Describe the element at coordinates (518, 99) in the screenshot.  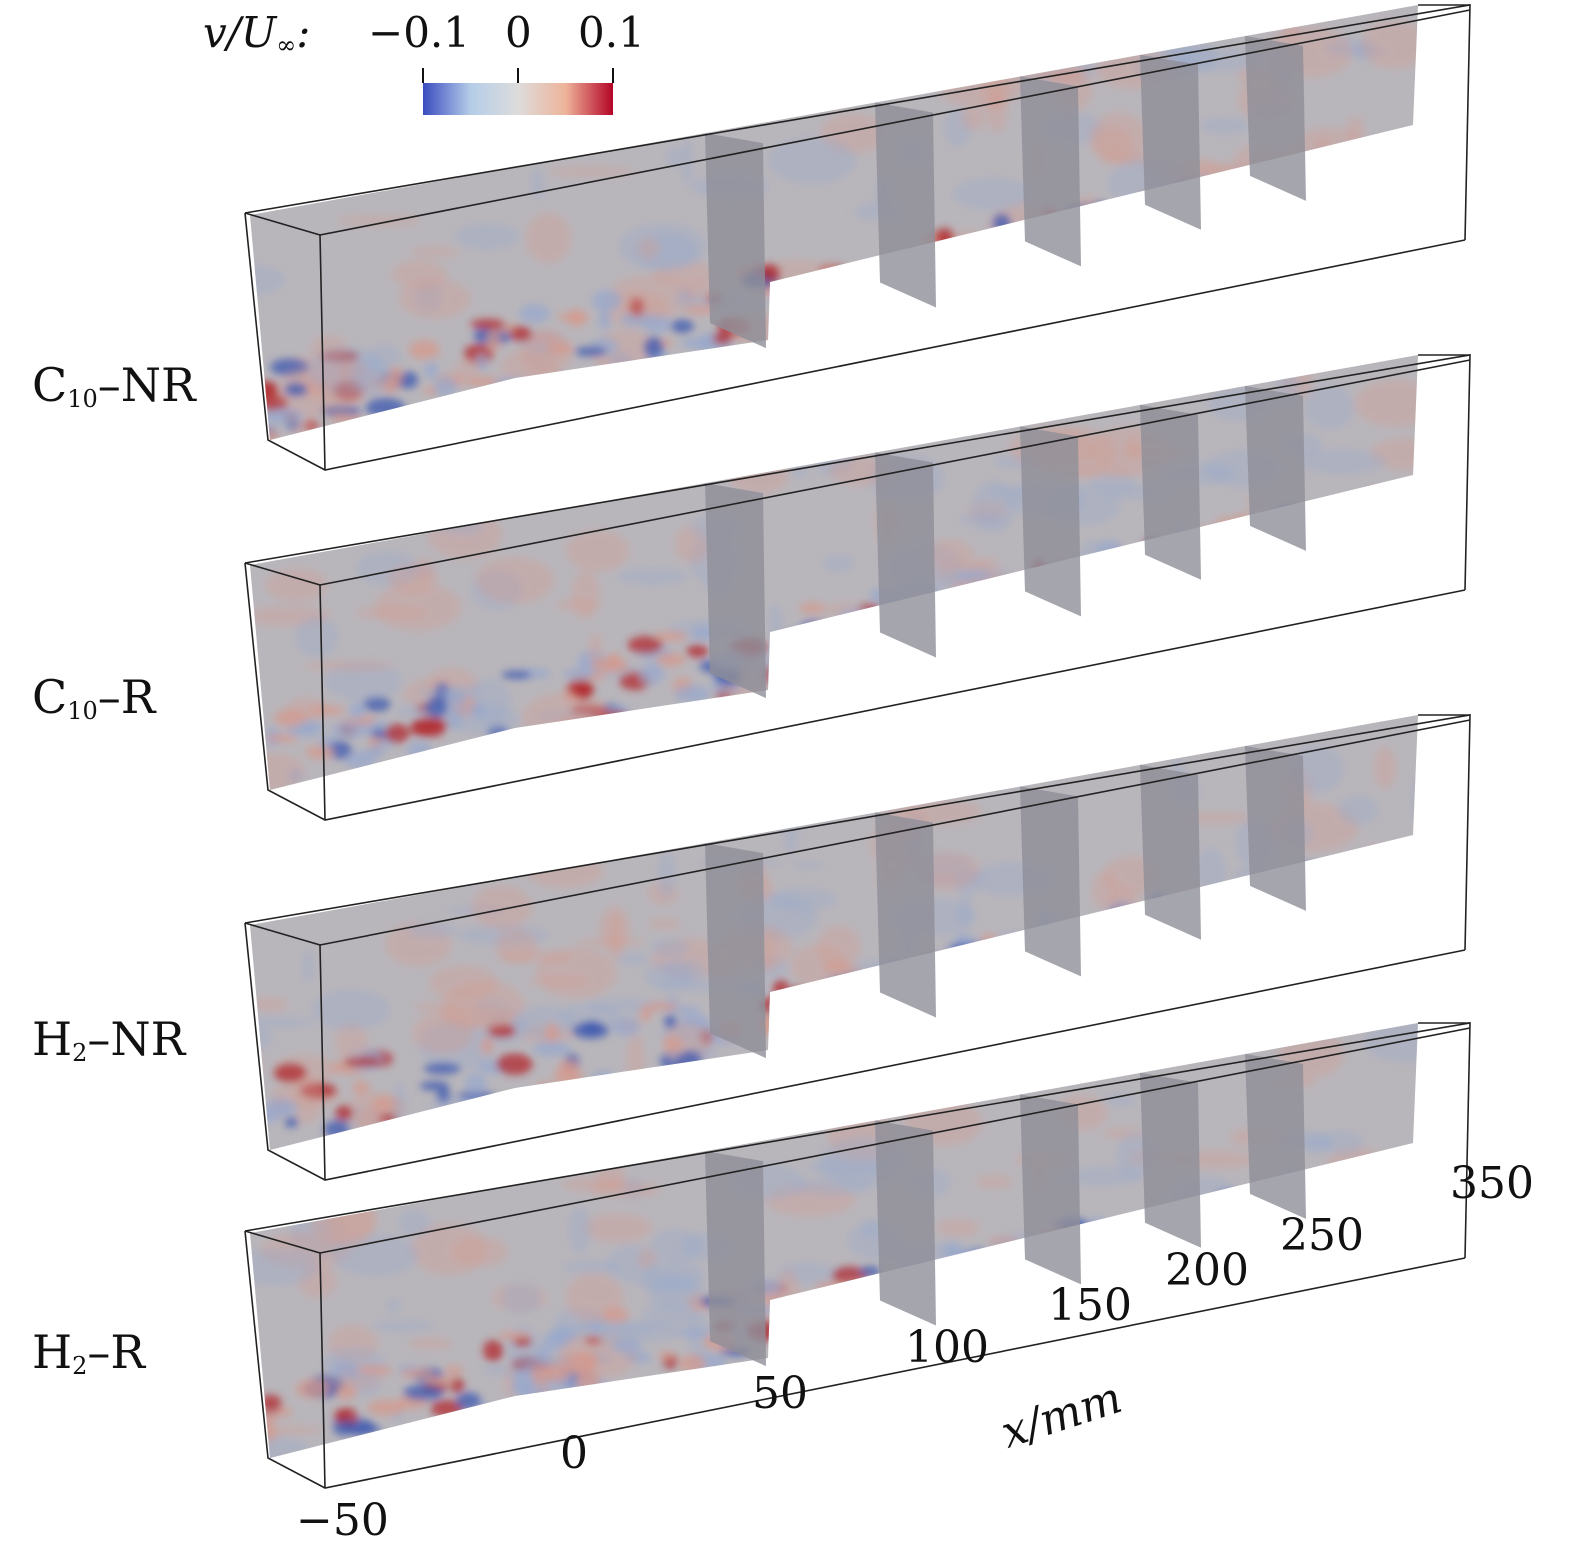
I see `colorbar` at that location.